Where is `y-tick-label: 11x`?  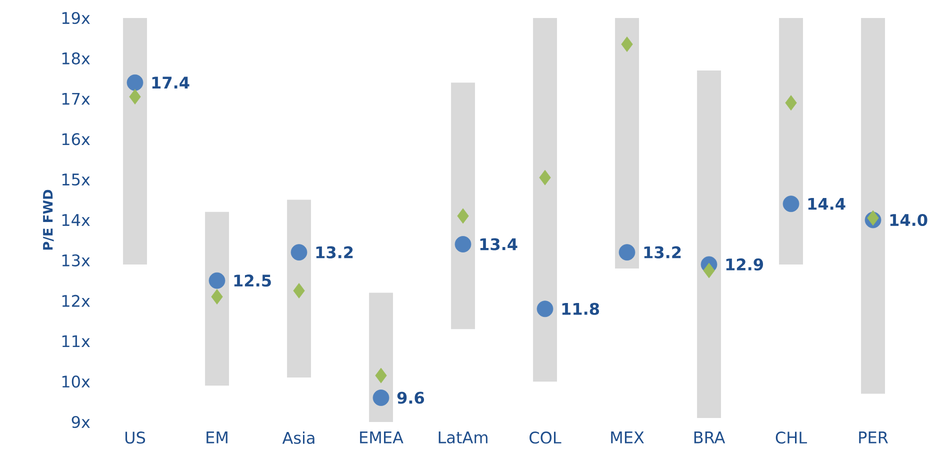 y-tick-label: 11x is located at coordinates (76, 341).